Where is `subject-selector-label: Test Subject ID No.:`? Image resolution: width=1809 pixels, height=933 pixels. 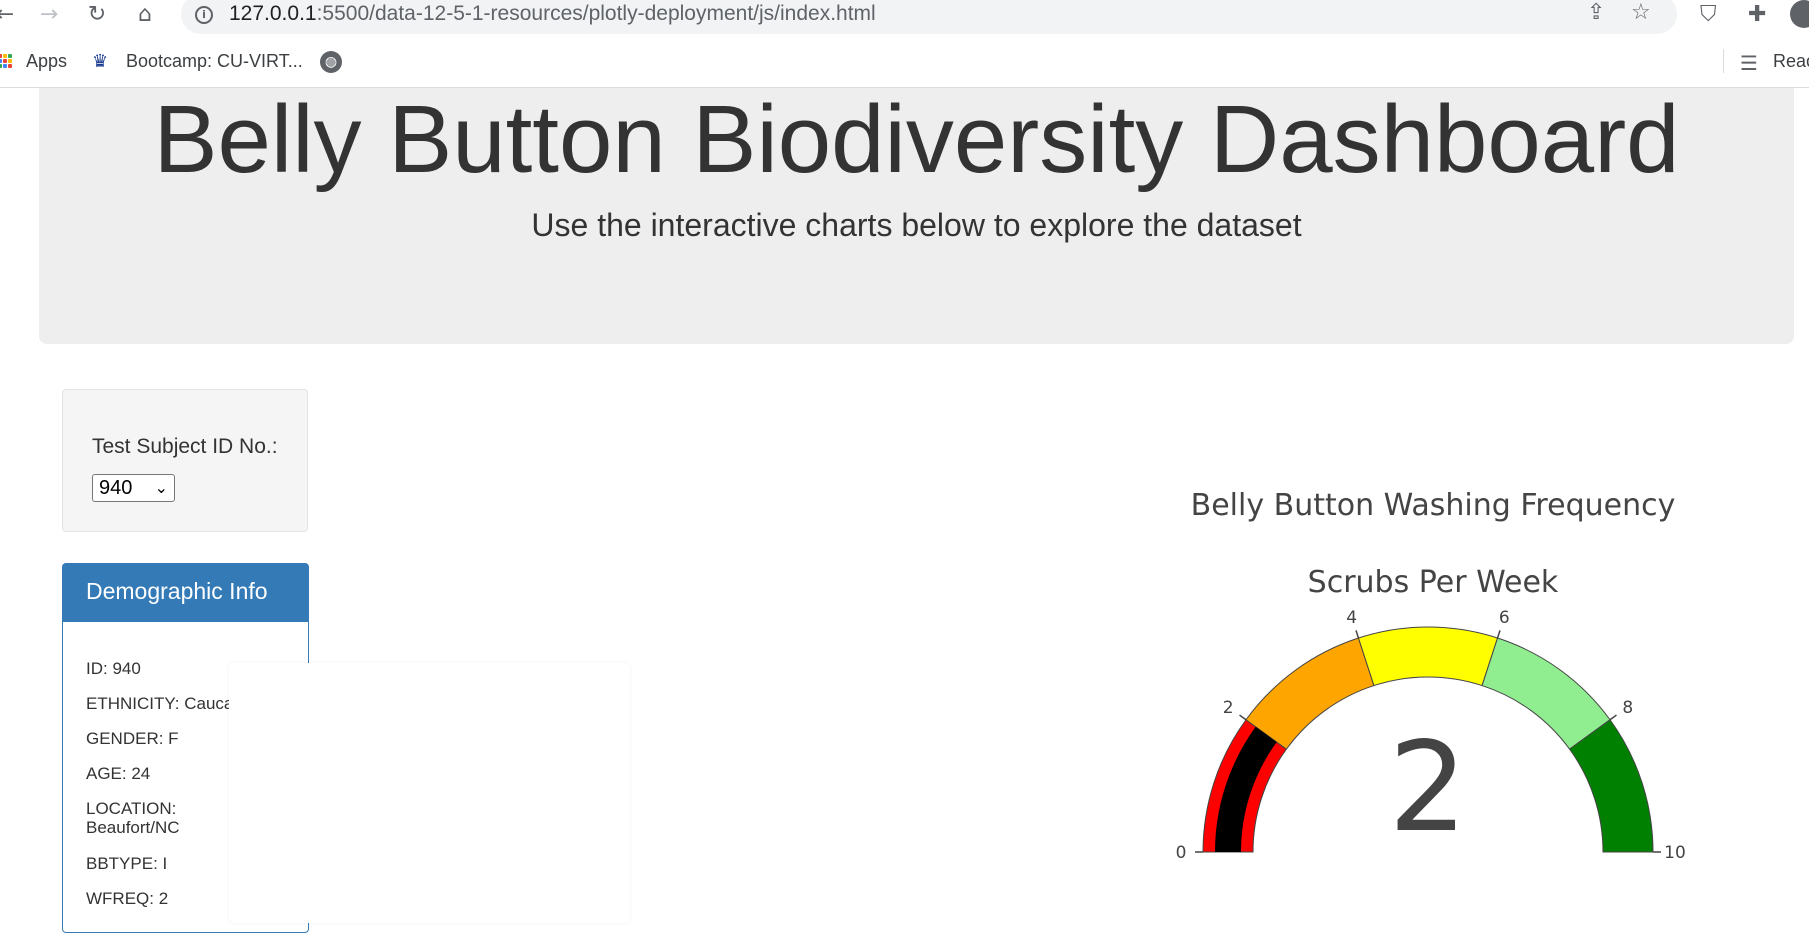 subject-selector-label: Test Subject ID No.: is located at coordinates (185, 446).